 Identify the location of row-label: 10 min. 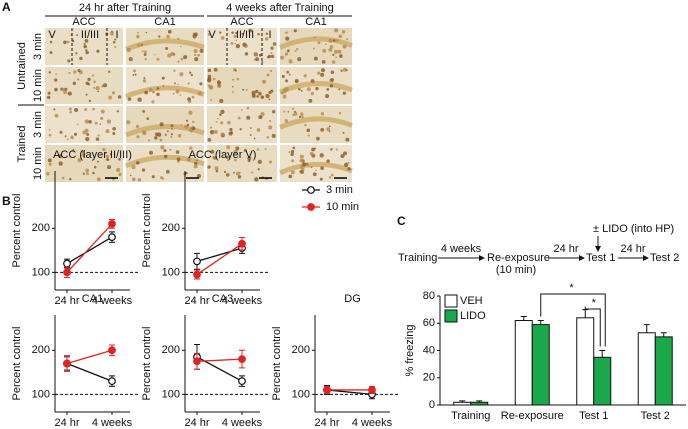
(38, 85).